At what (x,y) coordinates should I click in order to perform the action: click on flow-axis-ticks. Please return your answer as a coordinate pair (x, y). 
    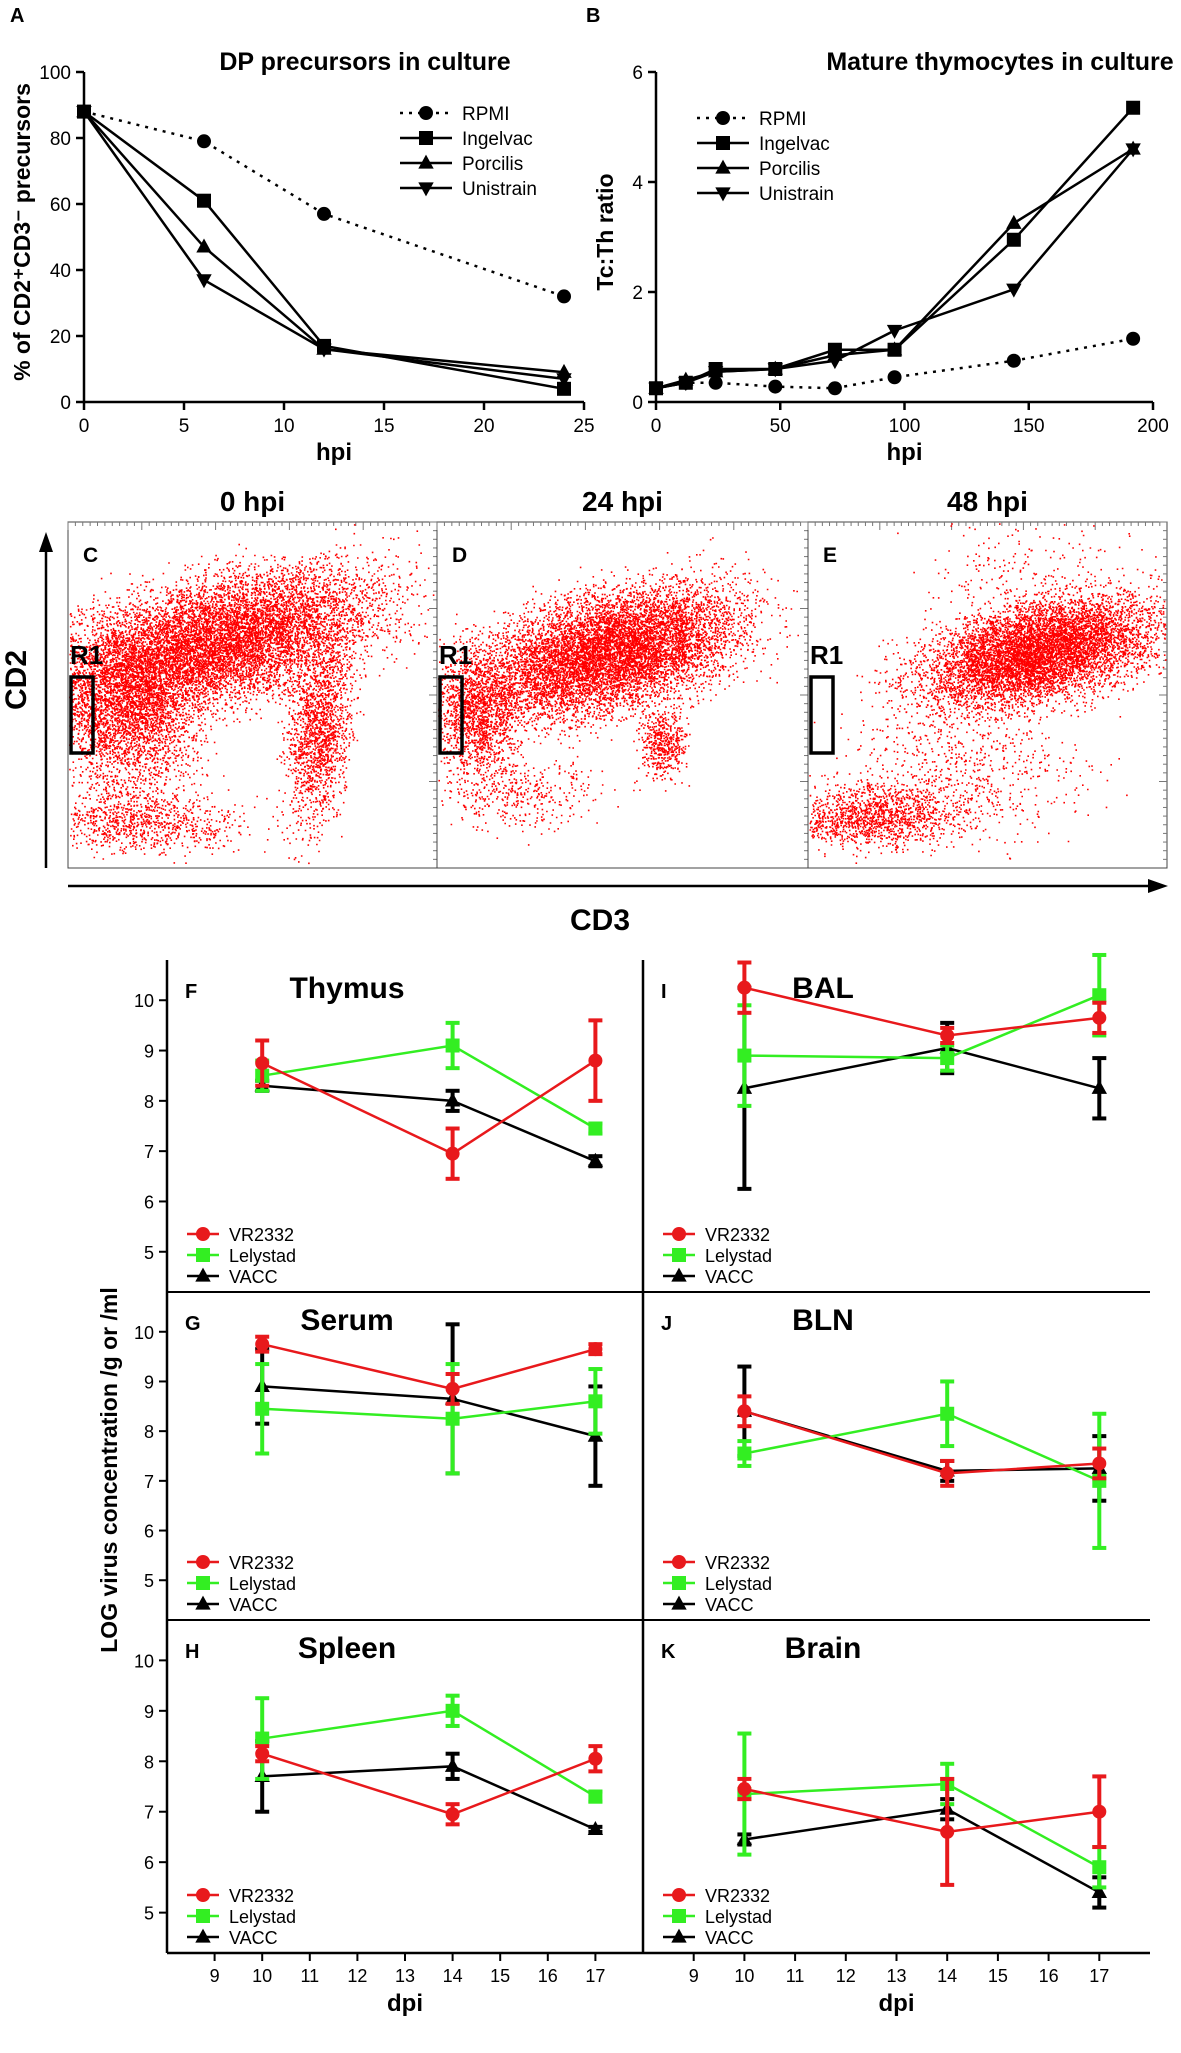
    Looking at the image, I should click on (987, 690).